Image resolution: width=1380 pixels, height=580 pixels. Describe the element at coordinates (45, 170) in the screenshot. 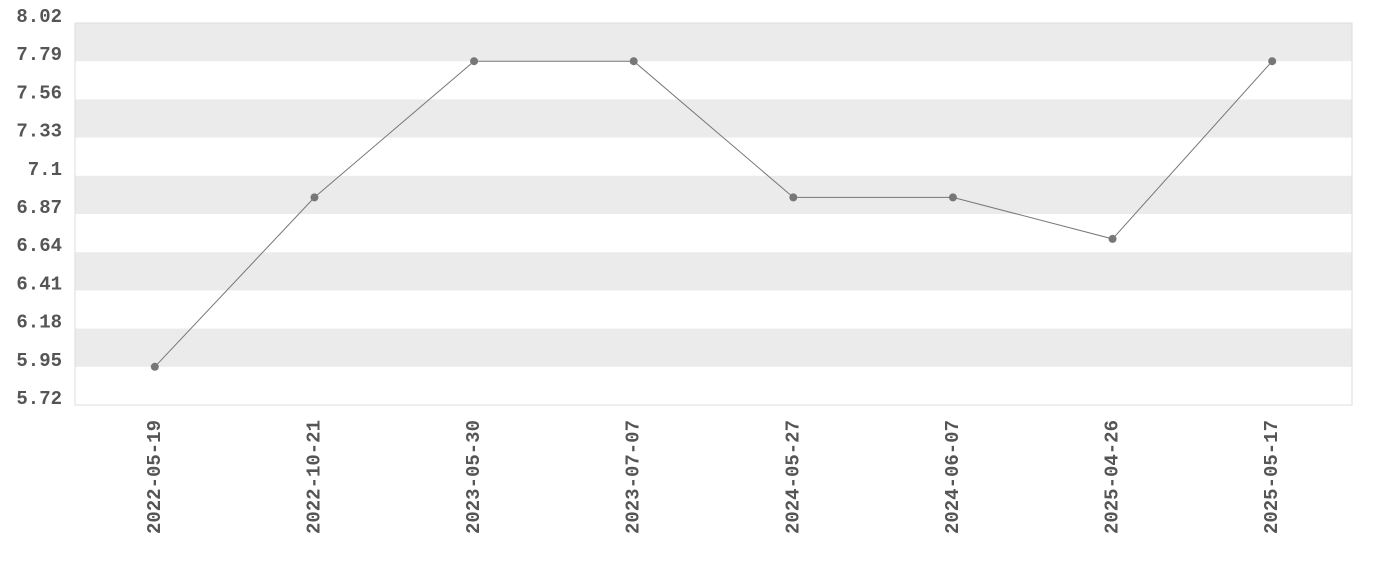

I see `y-tick-label: 7.1` at that location.